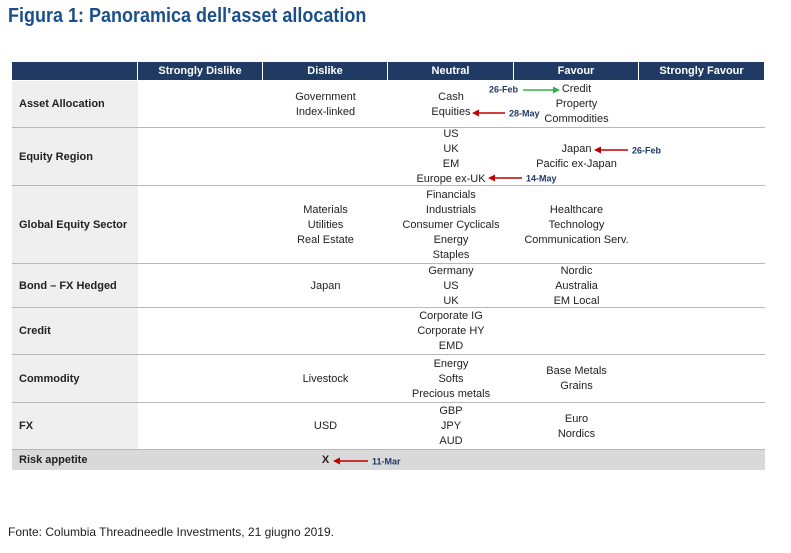  What do you see at coordinates (576, 300) in the screenshot?
I see `cell-item: EM Local` at bounding box center [576, 300].